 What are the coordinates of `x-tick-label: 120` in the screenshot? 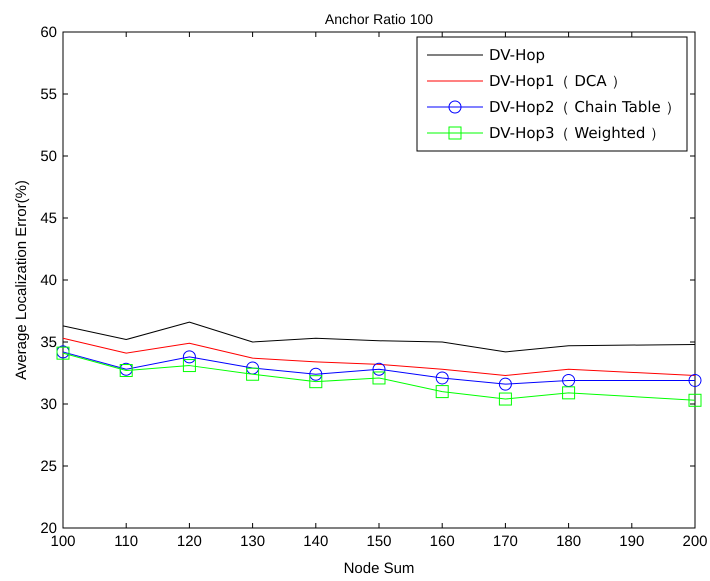 It's located at (189, 541).